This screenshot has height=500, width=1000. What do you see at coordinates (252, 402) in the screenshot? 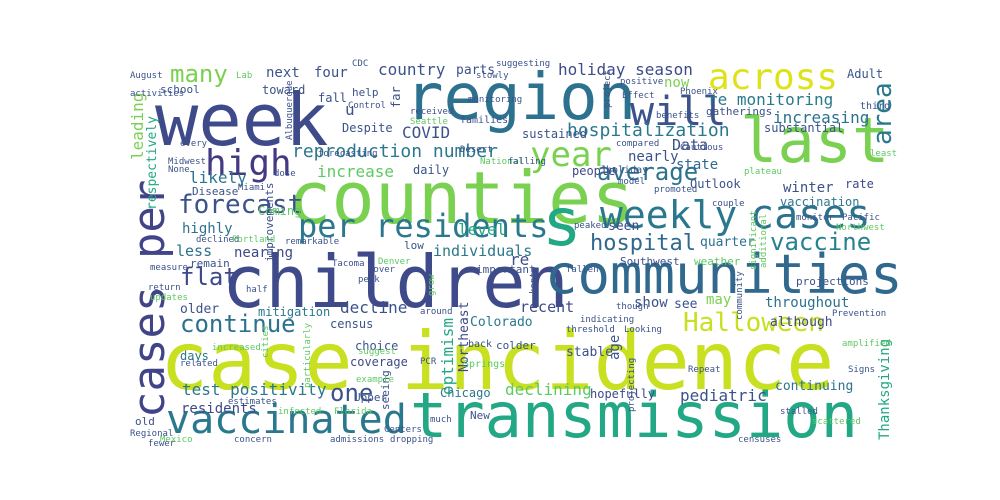
I see `word-estimates: estimates` at bounding box center [252, 402].